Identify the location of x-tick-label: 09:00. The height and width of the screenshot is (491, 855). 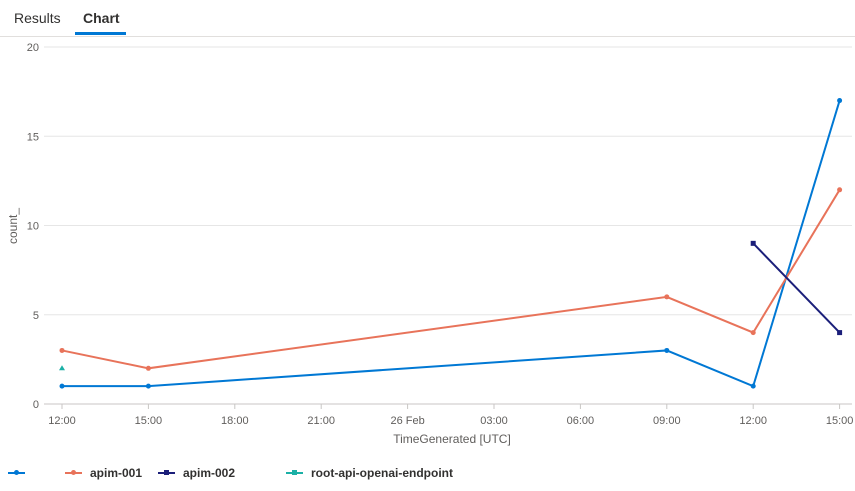
(667, 421).